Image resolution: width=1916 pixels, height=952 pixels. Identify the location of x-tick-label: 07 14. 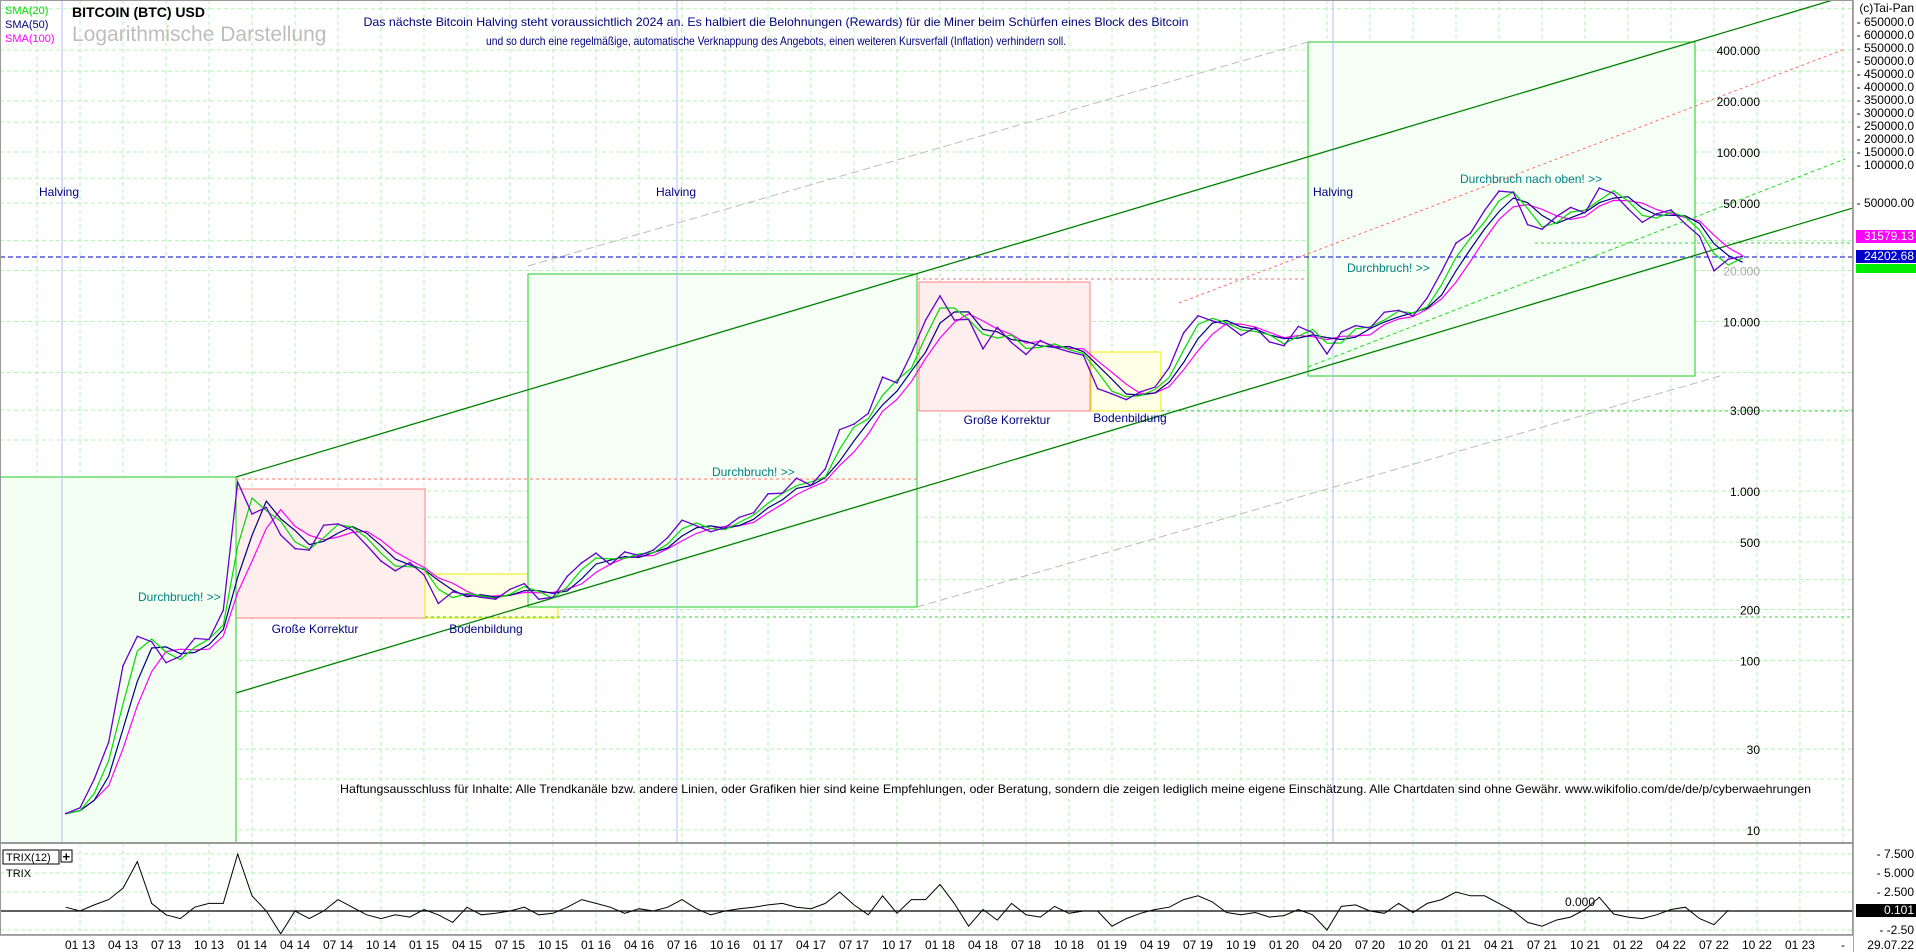
(337, 945).